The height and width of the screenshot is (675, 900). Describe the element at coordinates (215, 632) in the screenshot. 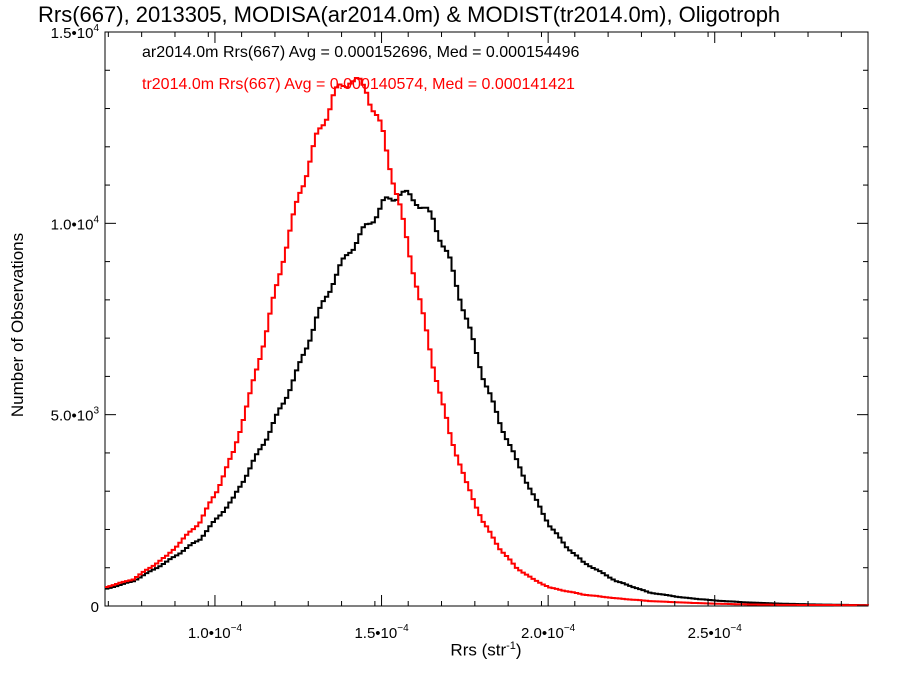

I see `x-tick-label-0: 1.0•10−4` at that location.